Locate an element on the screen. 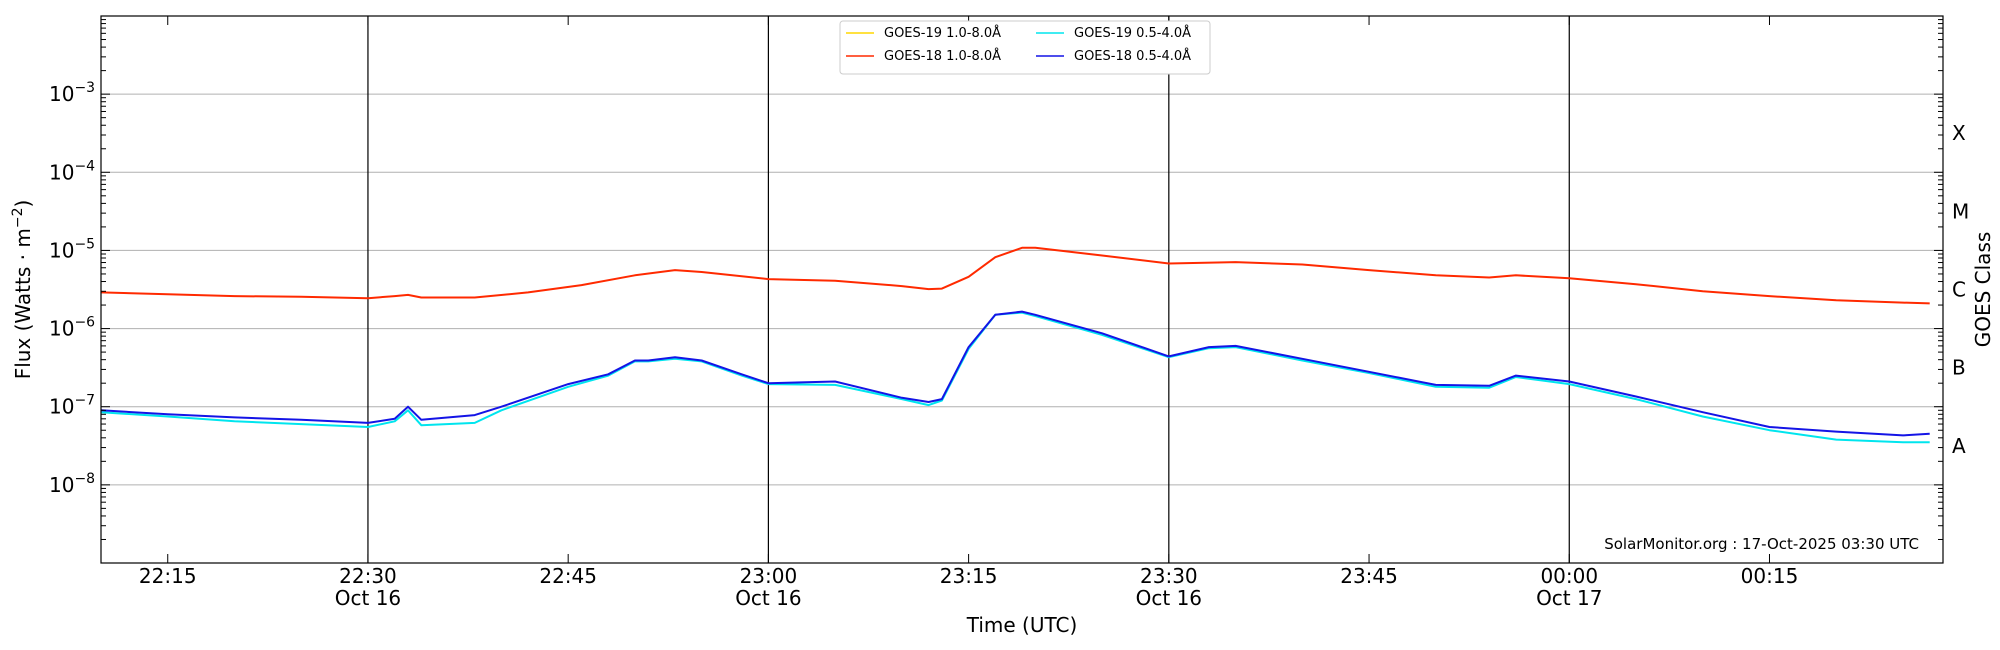  x-tick-label-5: 23:30 is located at coordinates (1169, 576).